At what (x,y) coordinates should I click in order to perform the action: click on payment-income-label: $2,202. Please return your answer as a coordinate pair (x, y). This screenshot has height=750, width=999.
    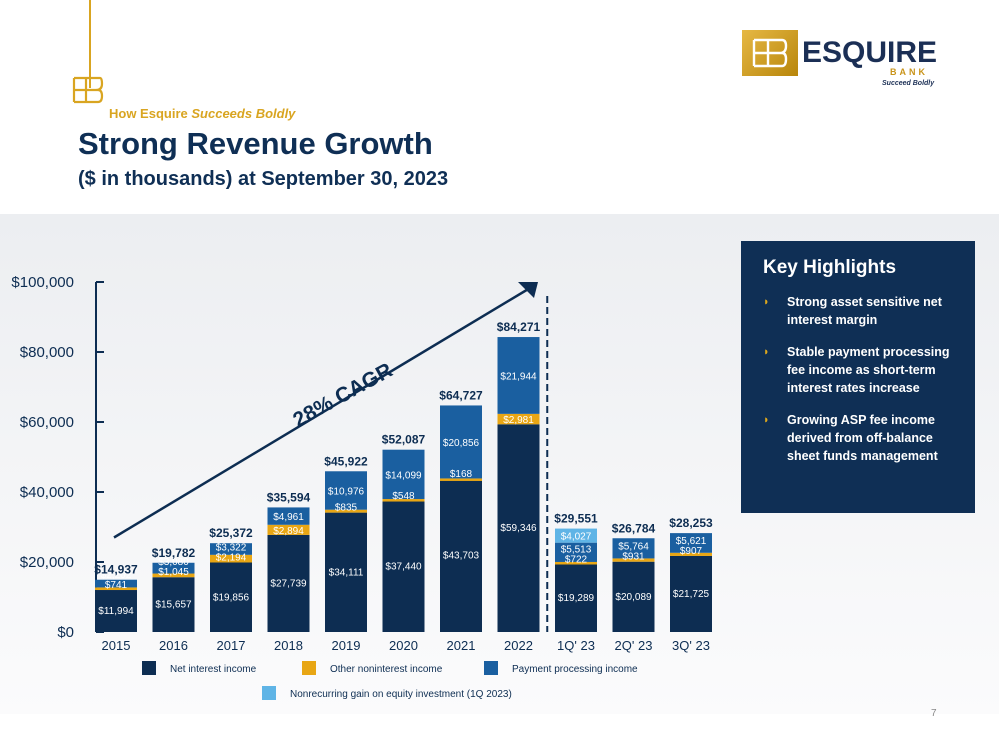
    Looking at the image, I should click on (116, 575).